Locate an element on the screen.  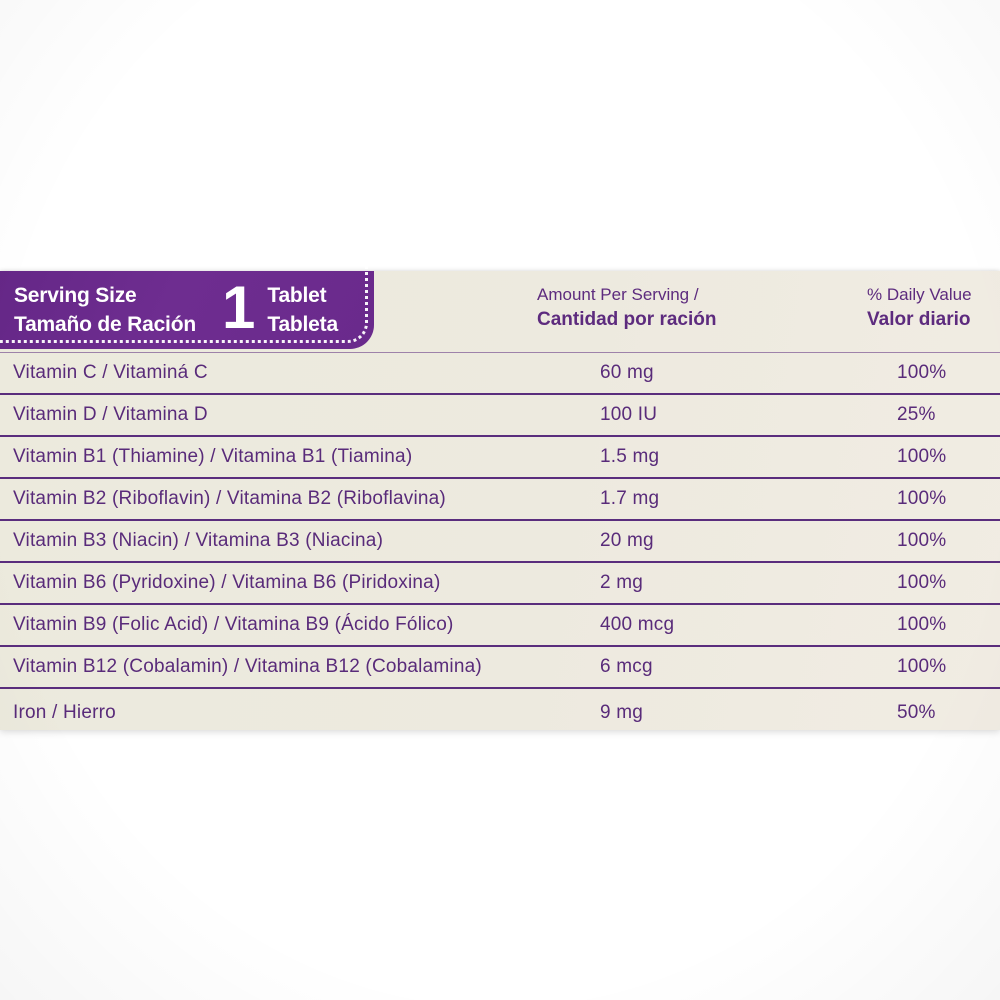
daily-value-column-header: % Daily Value Valor diario is located at coordinates (919, 308).